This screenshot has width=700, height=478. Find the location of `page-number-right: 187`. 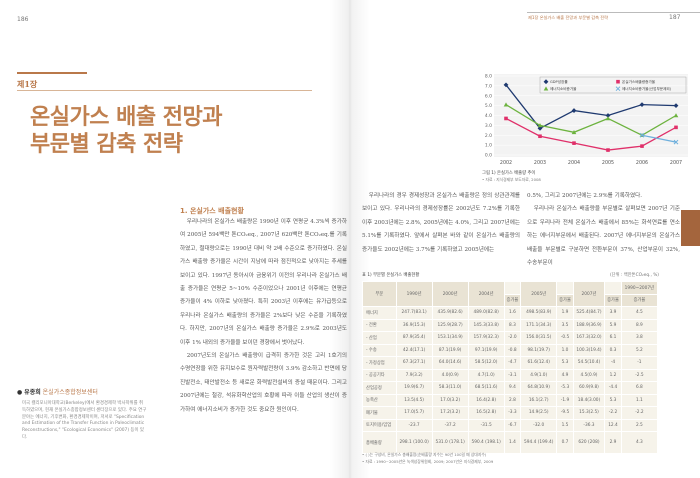

page-number-right: 187 is located at coordinates (675, 17).